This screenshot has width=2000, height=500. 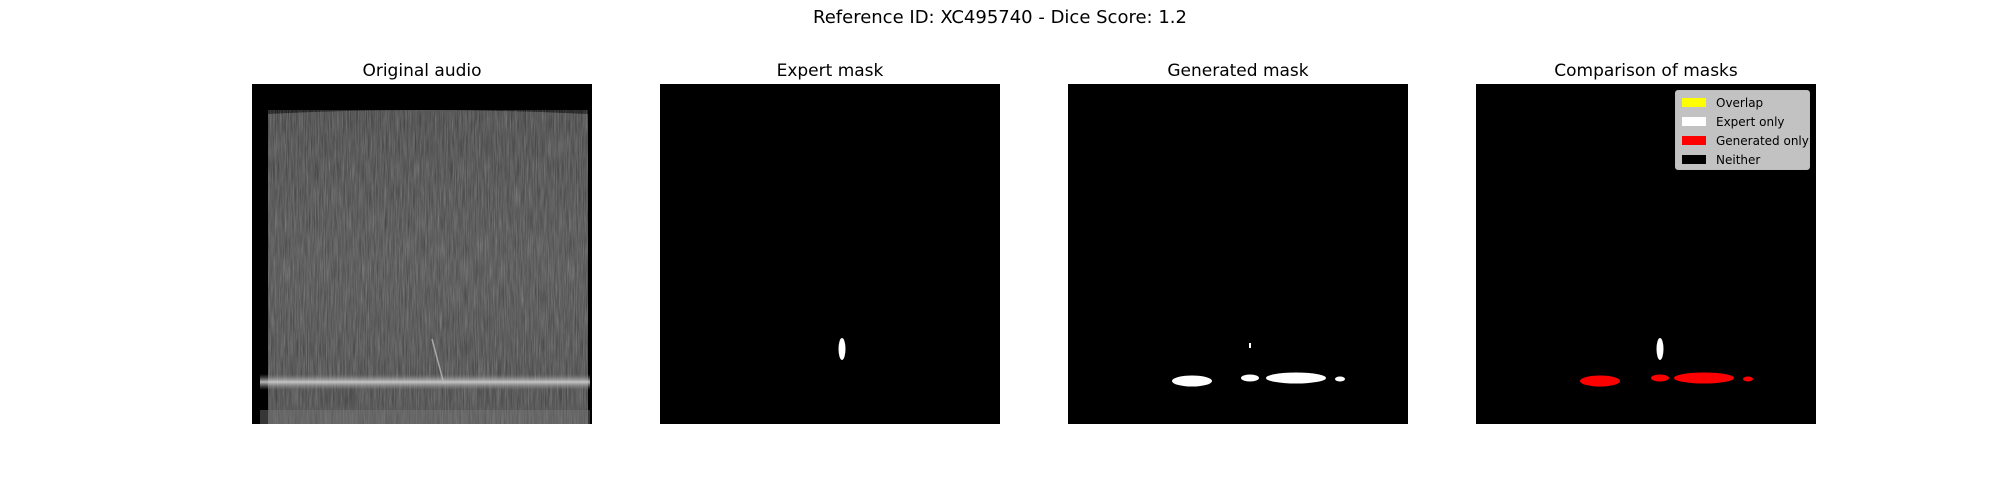 I want to click on panel-title-comparison: Comparison of masks, so click(x=1646, y=71).